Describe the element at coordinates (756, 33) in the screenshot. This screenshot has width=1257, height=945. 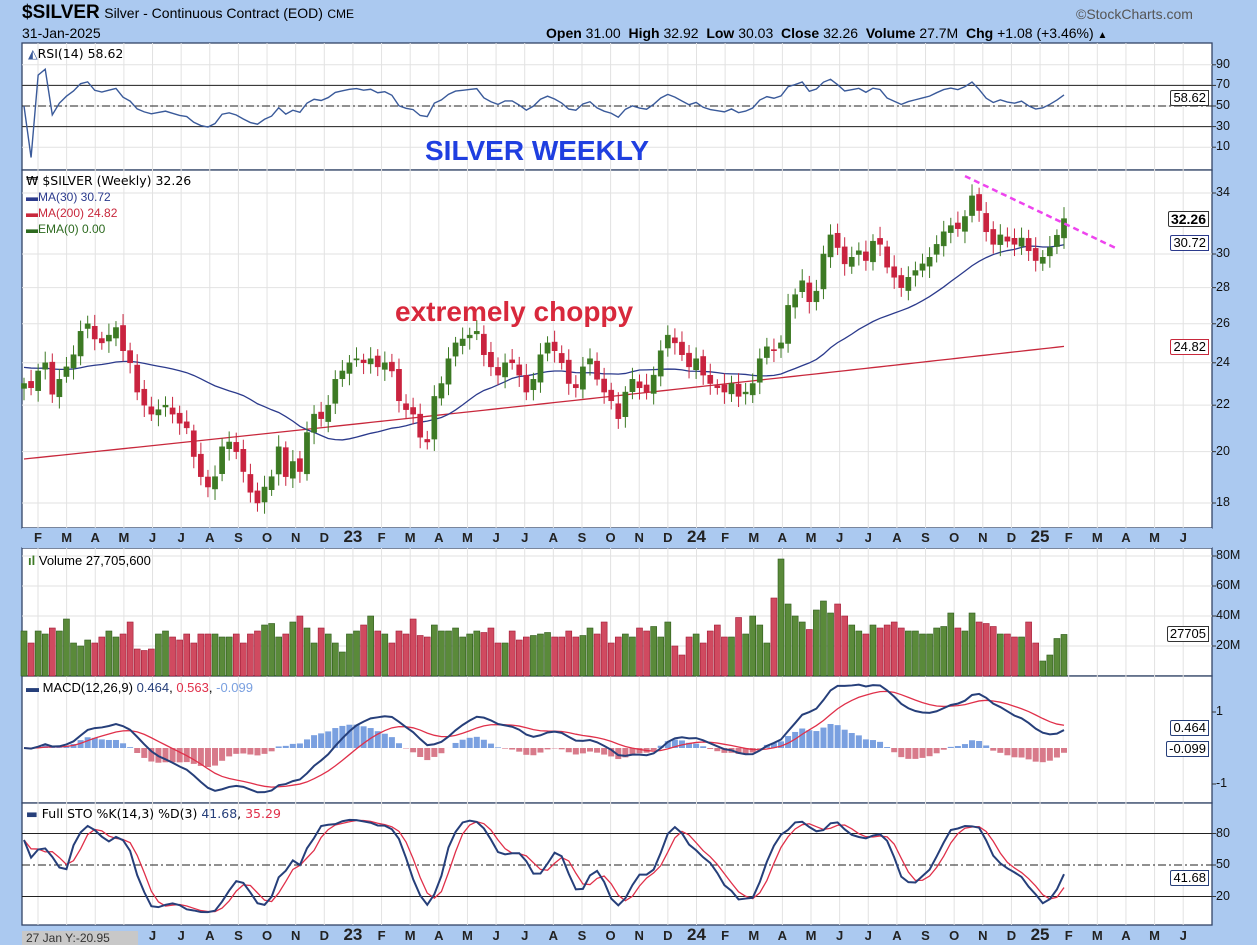
I see `low-value: 30.03` at that location.